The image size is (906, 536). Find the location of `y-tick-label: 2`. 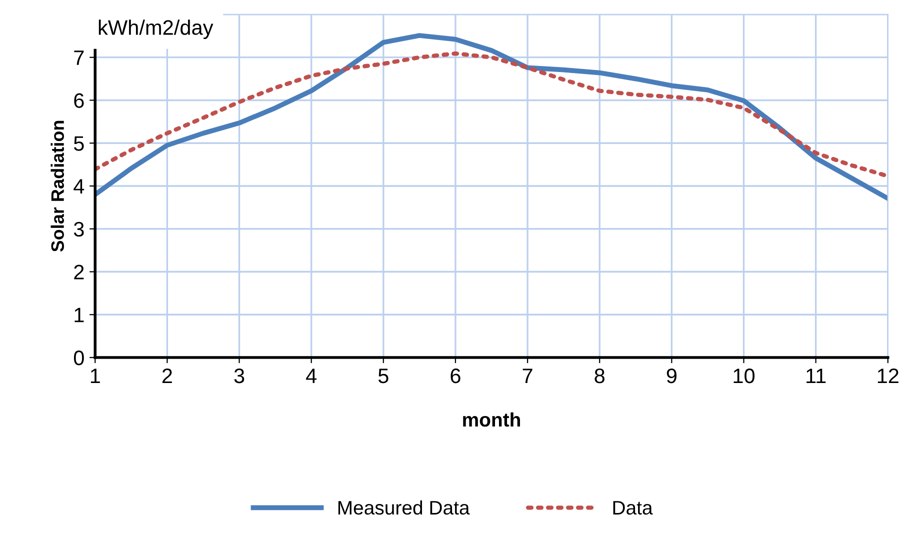

y-tick-label: 2 is located at coordinates (79, 272).